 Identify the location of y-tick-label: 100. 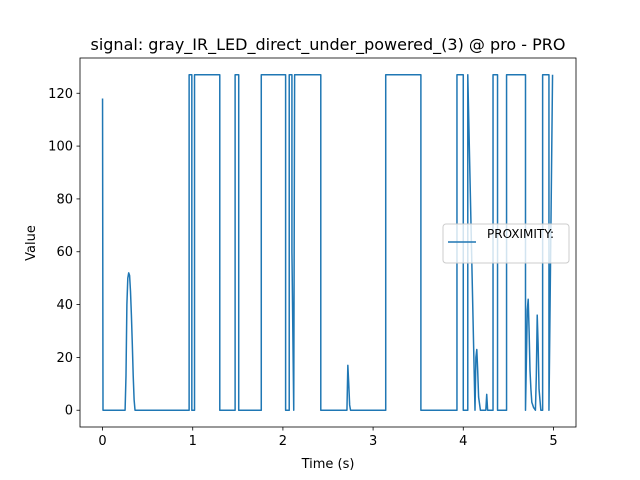
(60, 147).